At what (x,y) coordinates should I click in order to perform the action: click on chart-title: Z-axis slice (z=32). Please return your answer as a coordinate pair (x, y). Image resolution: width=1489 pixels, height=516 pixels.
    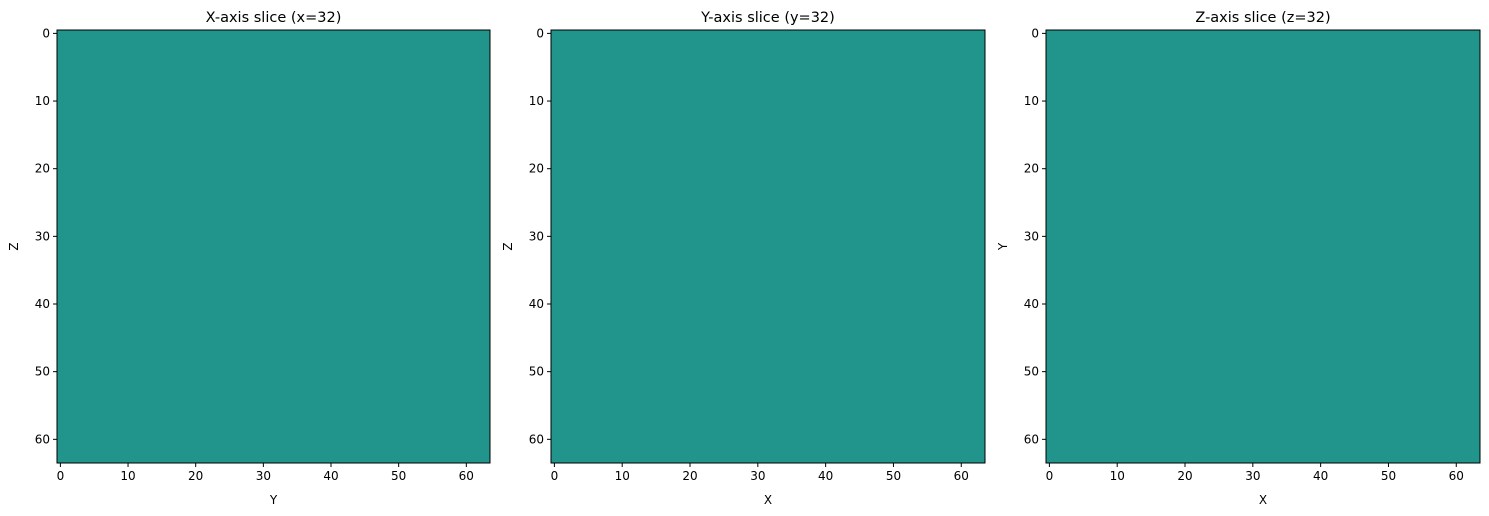
    Looking at the image, I should click on (1262, 18).